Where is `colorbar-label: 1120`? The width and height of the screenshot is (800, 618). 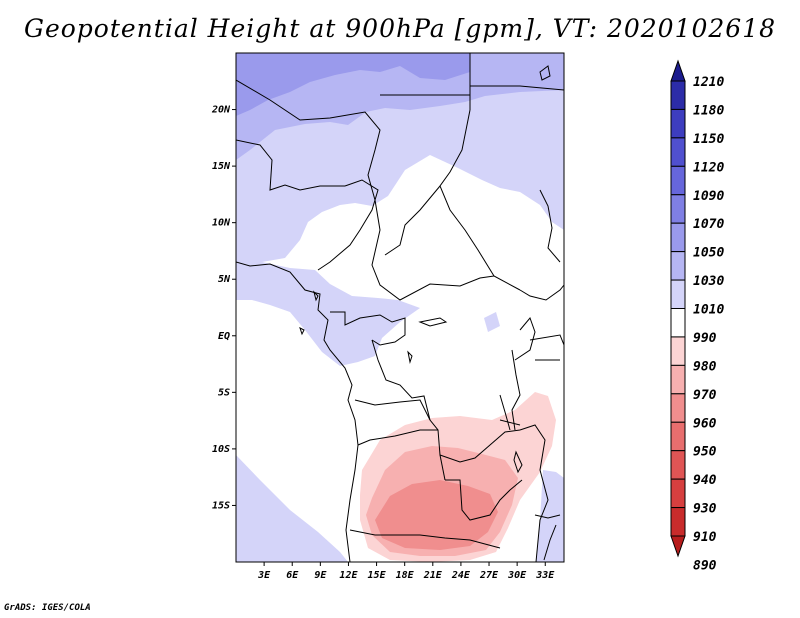 colorbar-label: 1120 is located at coordinates (708, 167).